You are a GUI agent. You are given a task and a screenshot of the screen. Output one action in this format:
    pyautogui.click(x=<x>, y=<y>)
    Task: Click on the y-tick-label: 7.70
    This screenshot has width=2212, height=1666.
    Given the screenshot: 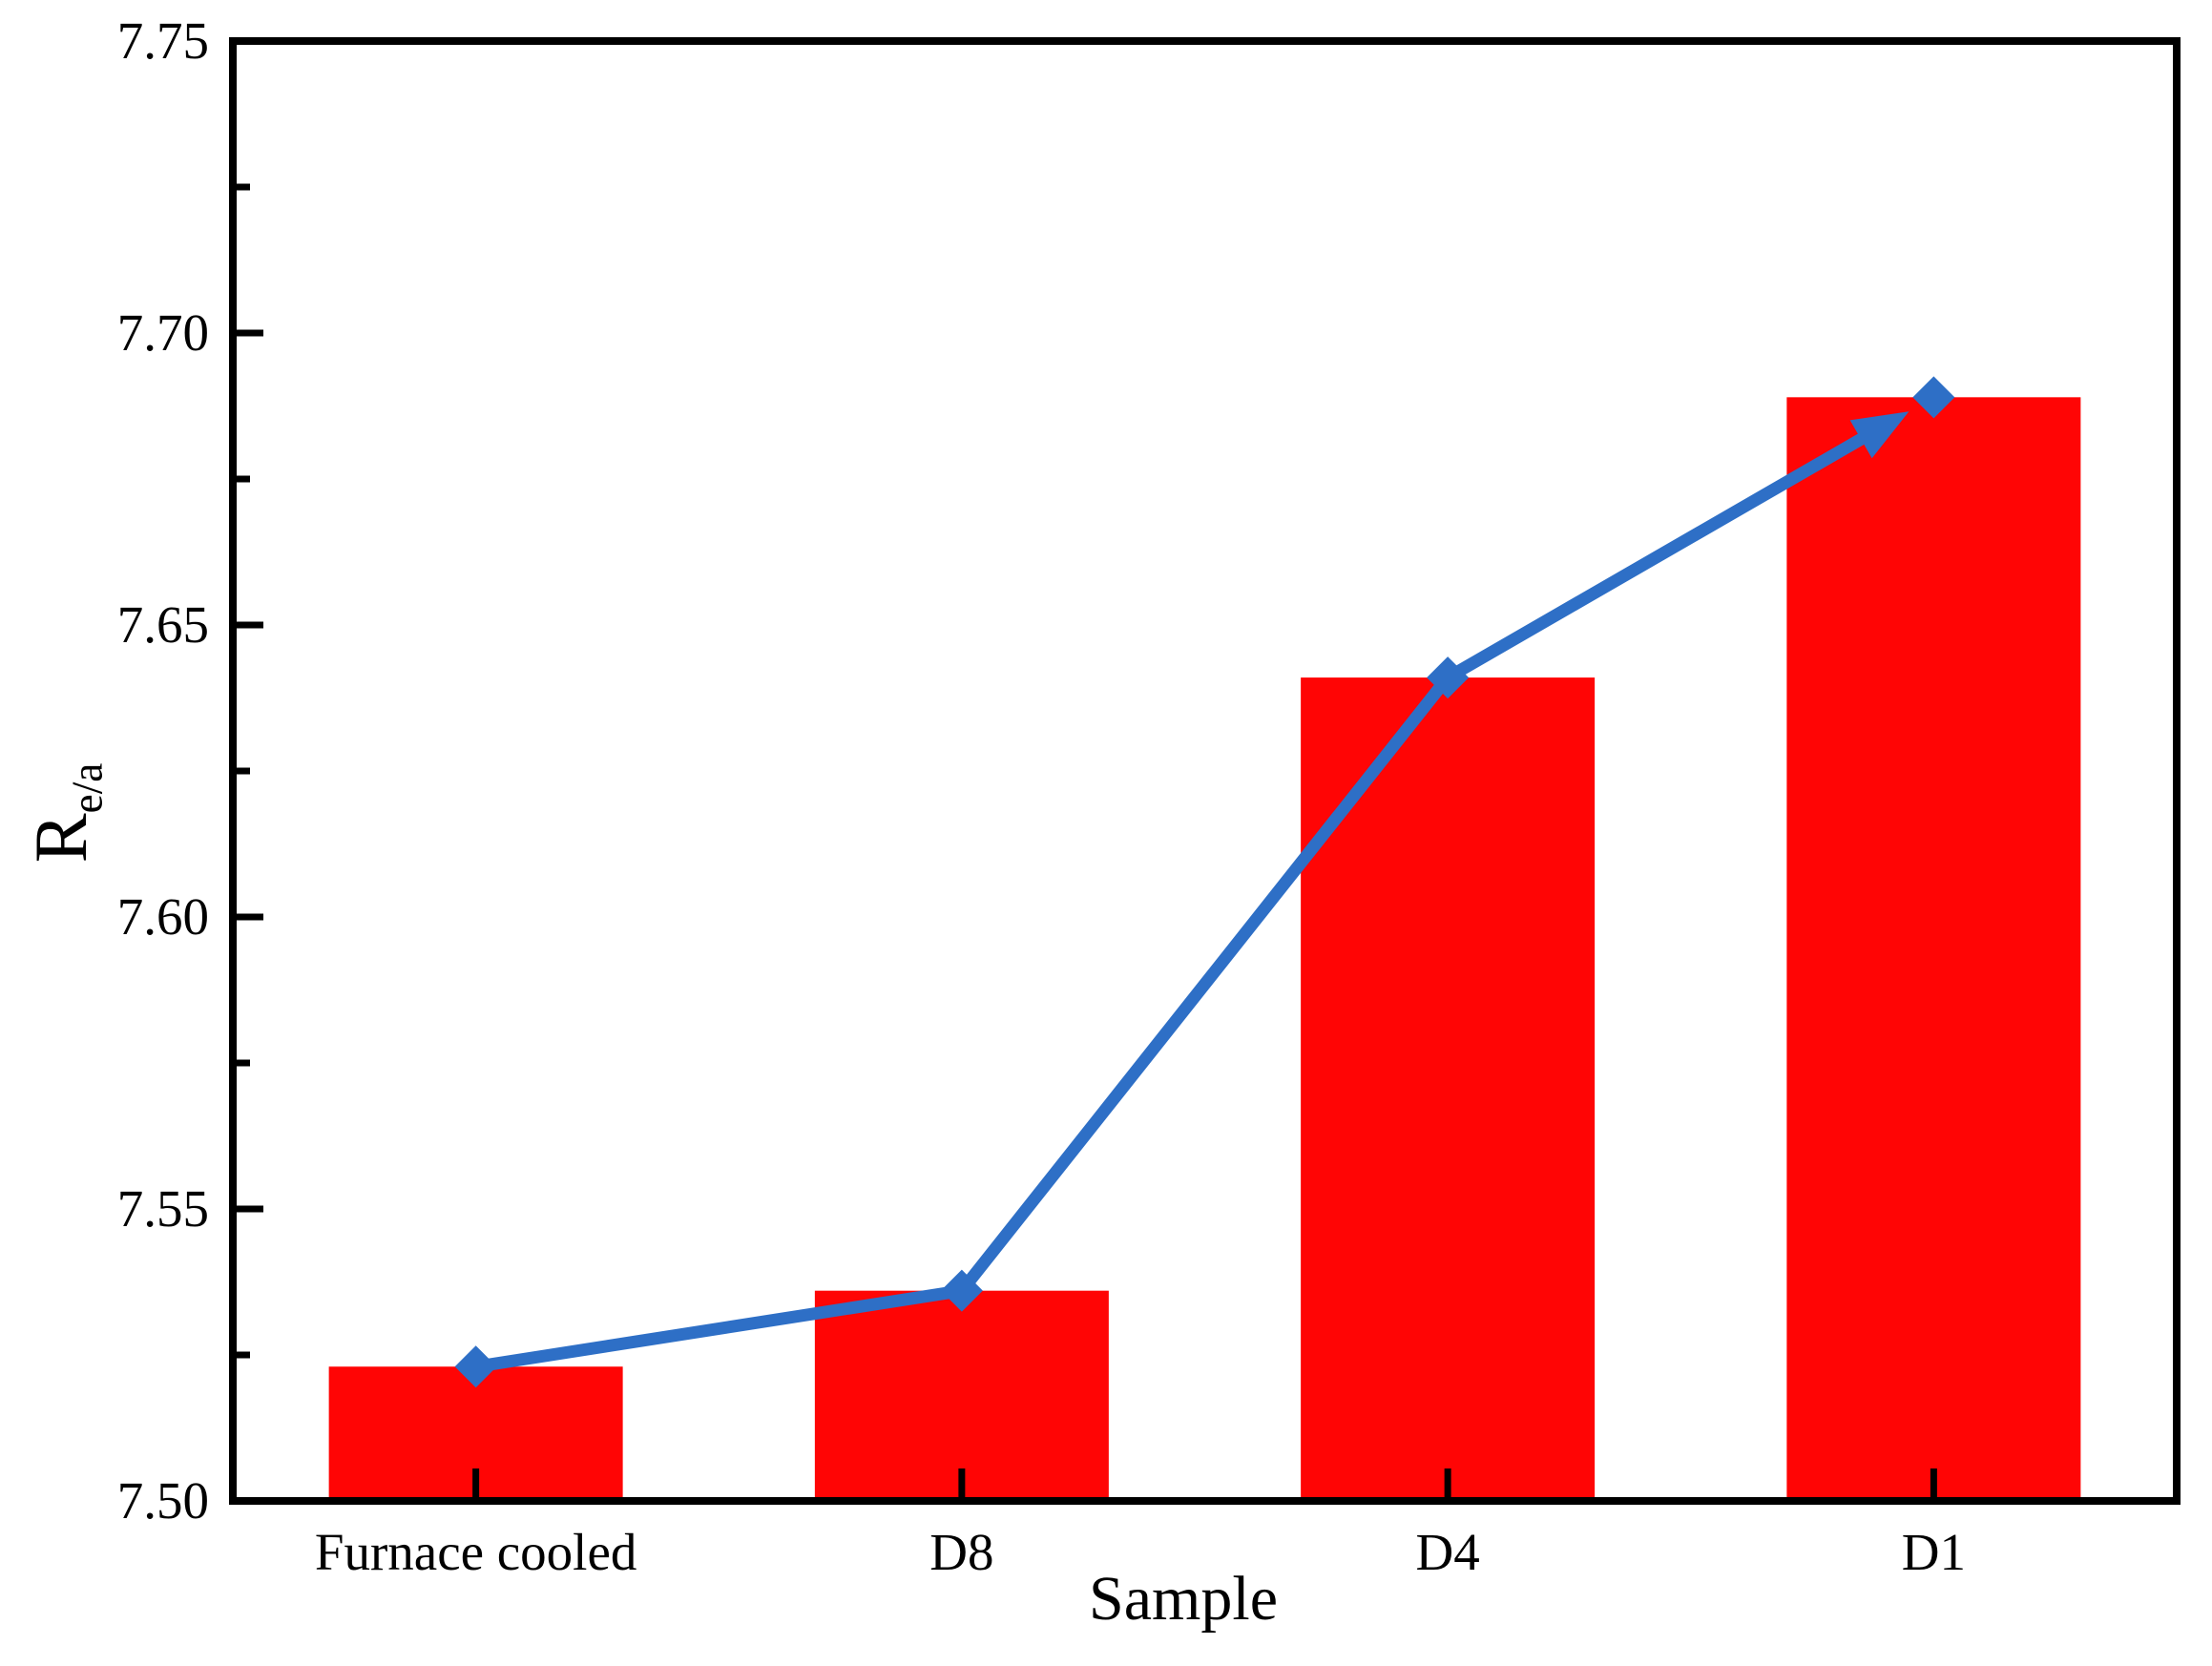 What is the action you would take?
    pyautogui.click(x=163, y=333)
    